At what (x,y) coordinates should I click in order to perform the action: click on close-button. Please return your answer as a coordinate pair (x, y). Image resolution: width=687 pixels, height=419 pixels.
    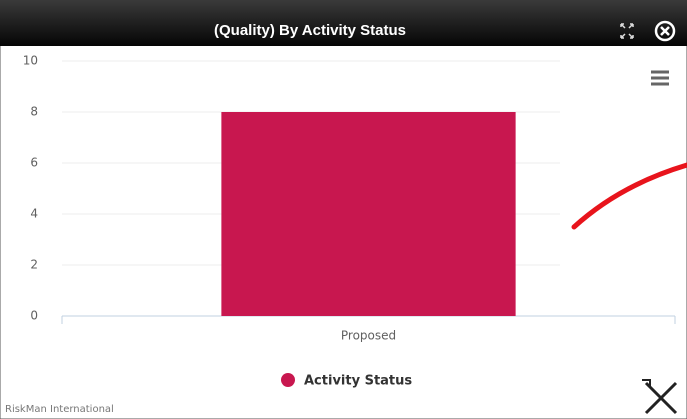
    Looking at the image, I should click on (665, 31).